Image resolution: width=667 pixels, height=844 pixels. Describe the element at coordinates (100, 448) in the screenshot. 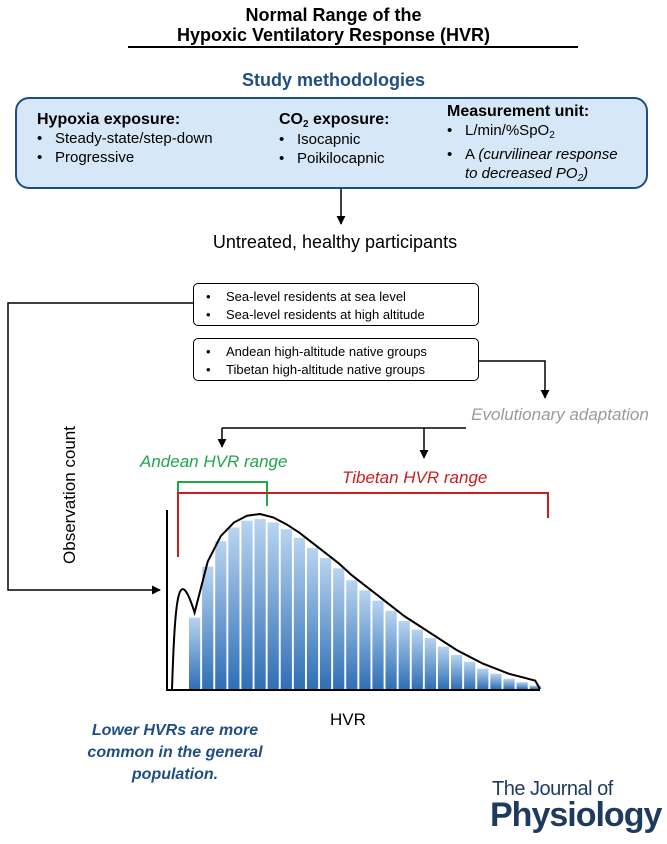

I see `arrow-sea-level-to-chart` at that location.